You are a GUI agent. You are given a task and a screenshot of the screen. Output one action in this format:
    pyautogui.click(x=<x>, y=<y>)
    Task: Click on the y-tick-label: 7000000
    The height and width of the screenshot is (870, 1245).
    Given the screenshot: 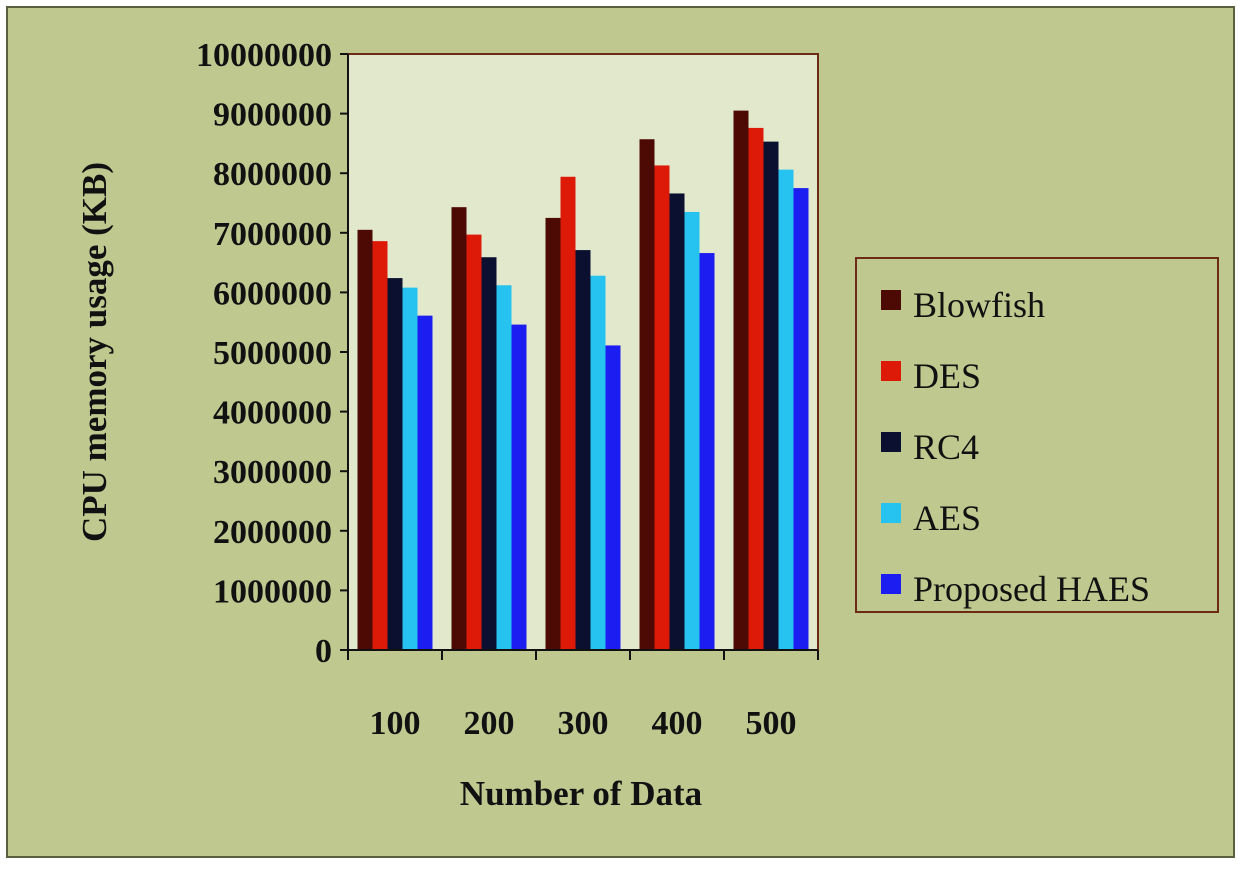 What is the action you would take?
    pyautogui.click(x=272, y=234)
    